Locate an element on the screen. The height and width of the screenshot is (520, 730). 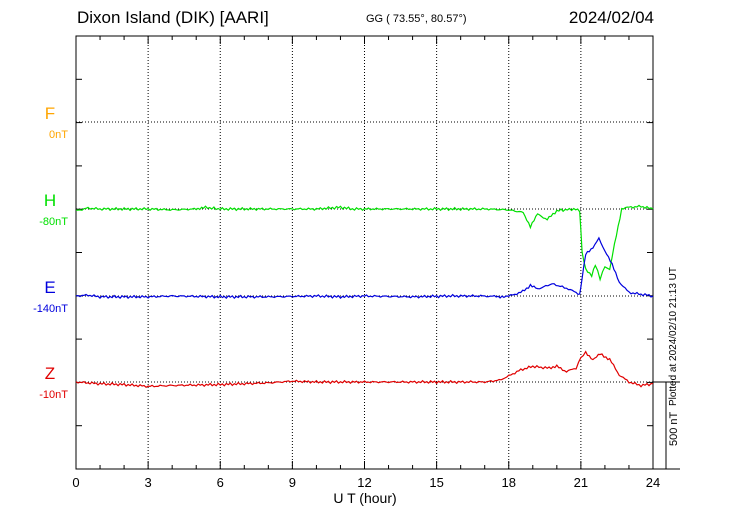
series-name-H: H is located at coordinates (50, 200).